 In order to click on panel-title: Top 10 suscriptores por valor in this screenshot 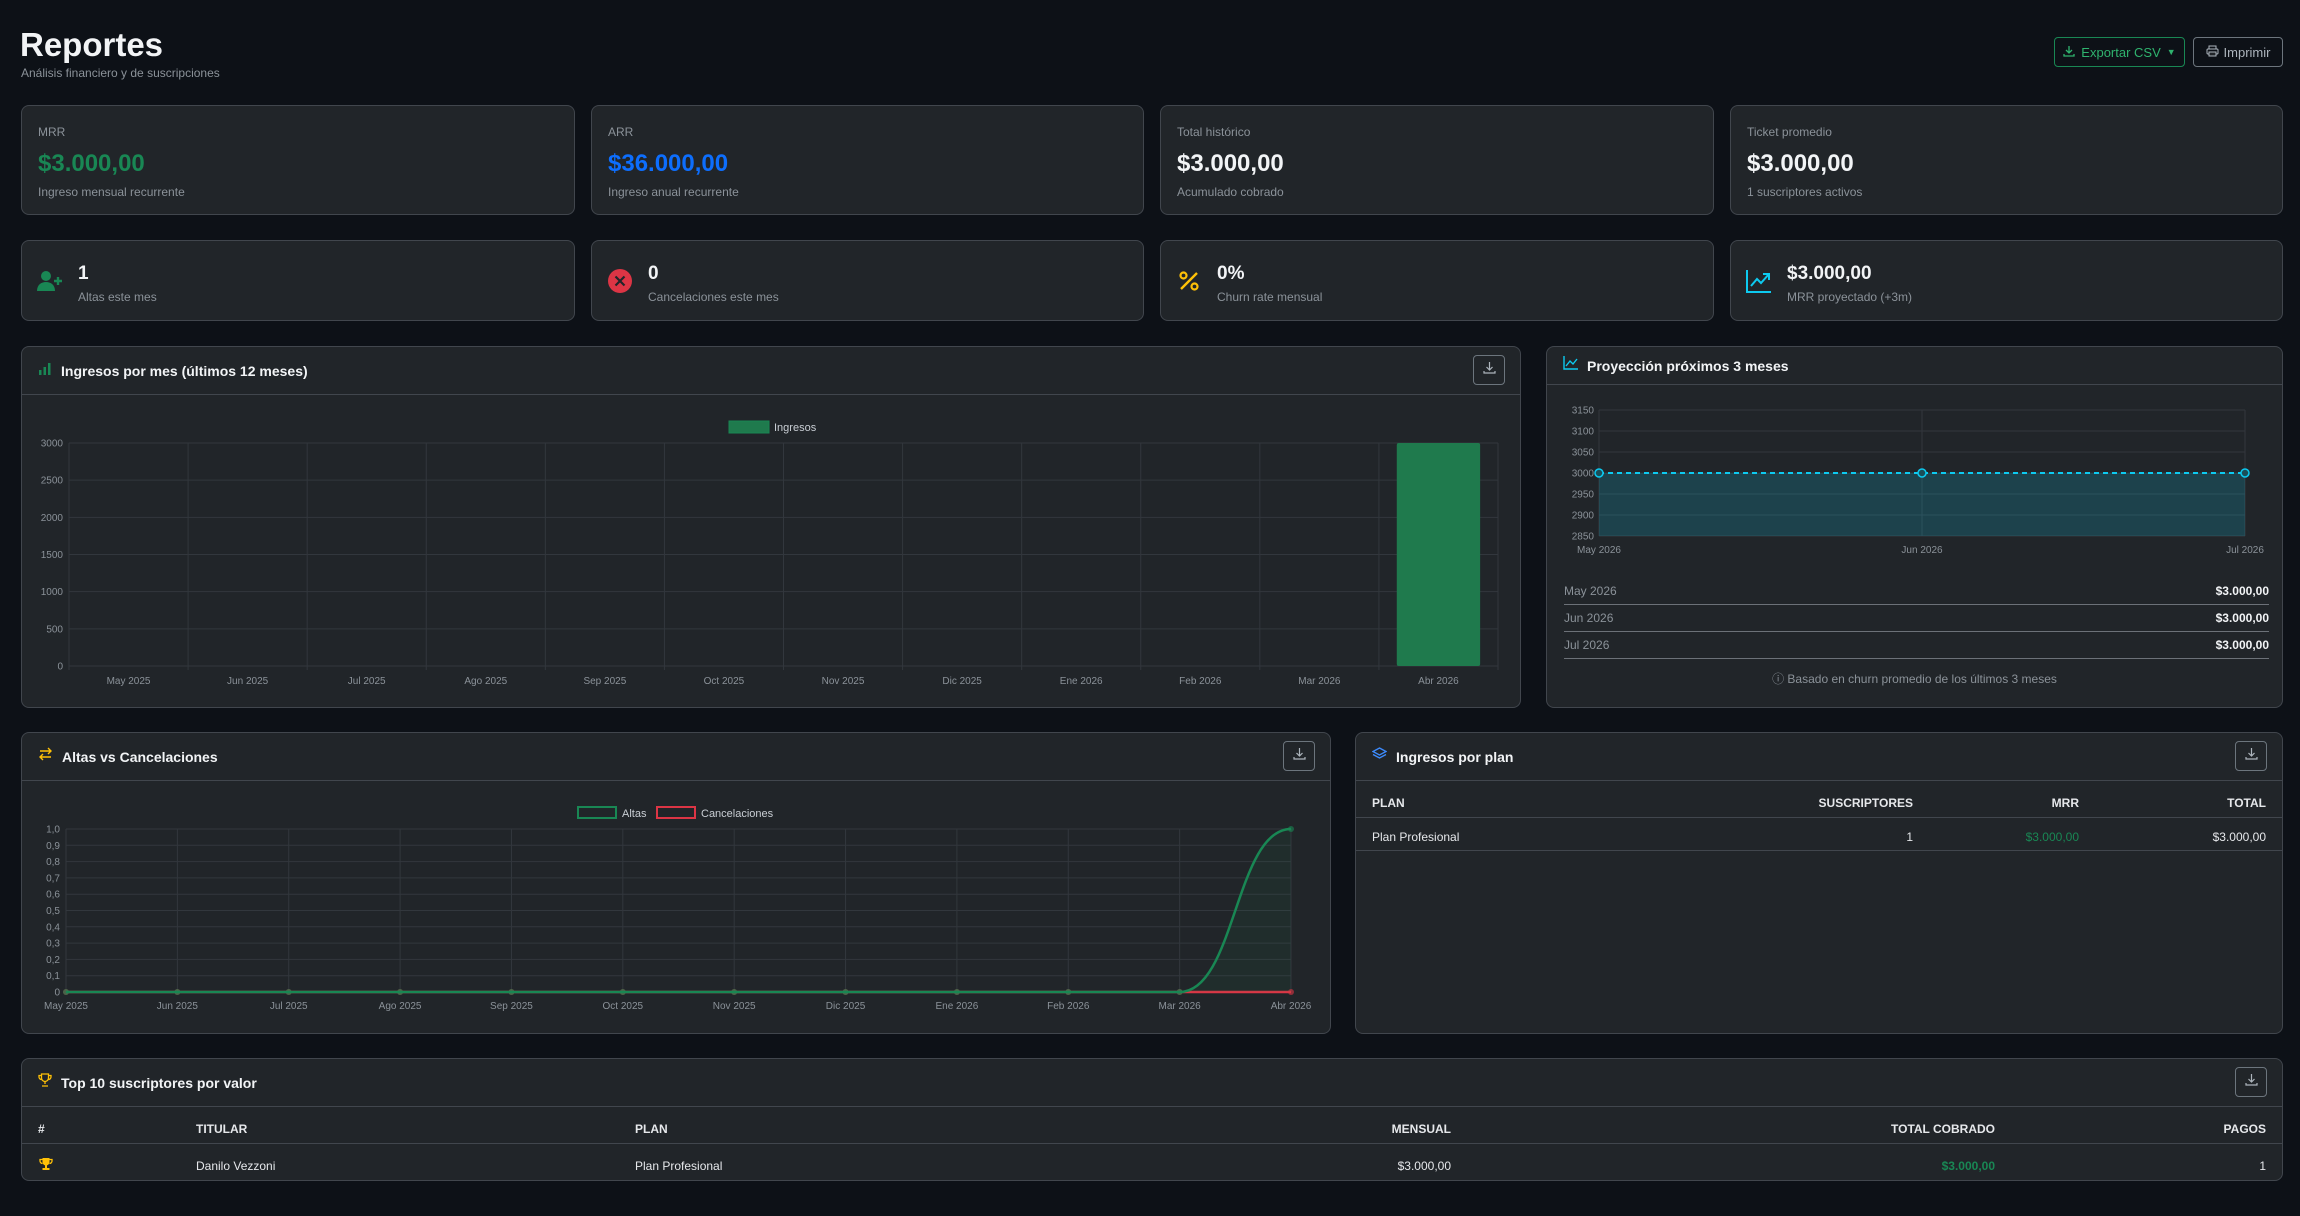, I will do `click(159, 1082)`.